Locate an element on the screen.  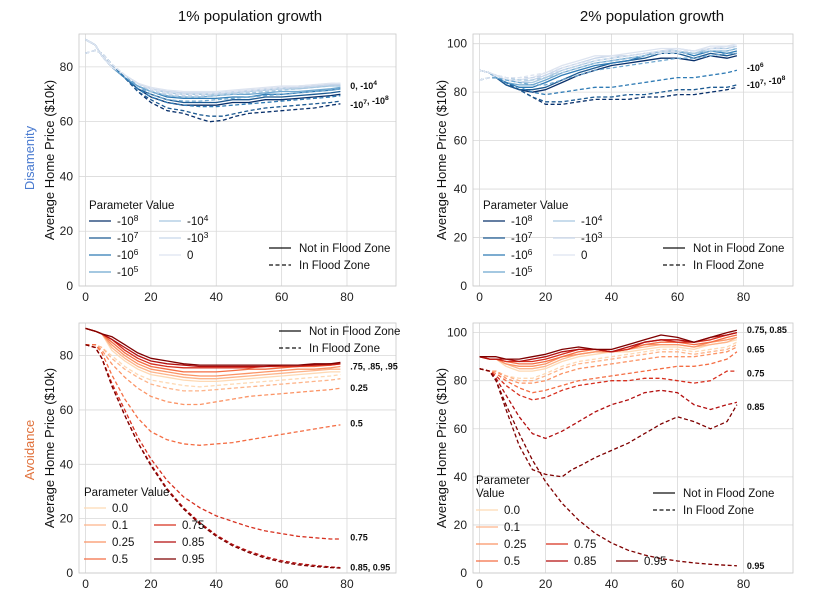
series-line-in-_10_6 is located at coordinates (213, 78).